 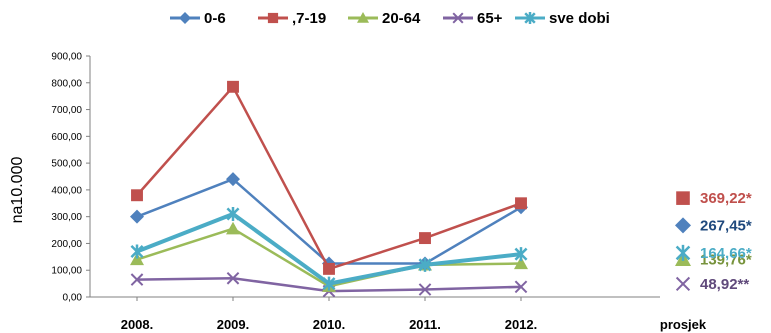 What do you see at coordinates (724, 284) in the screenshot?
I see `average-label: 48,92**` at bounding box center [724, 284].